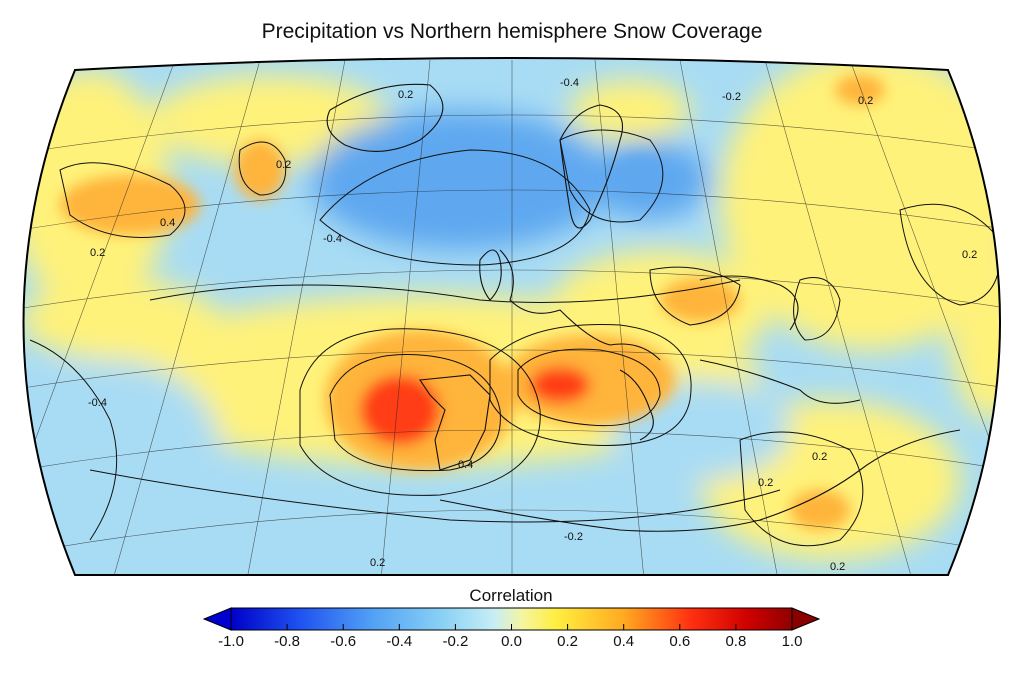 This screenshot has height=688, width=1024. What do you see at coordinates (511, 641) in the screenshot?
I see `colorbar-tick-label: 0.0` at bounding box center [511, 641].